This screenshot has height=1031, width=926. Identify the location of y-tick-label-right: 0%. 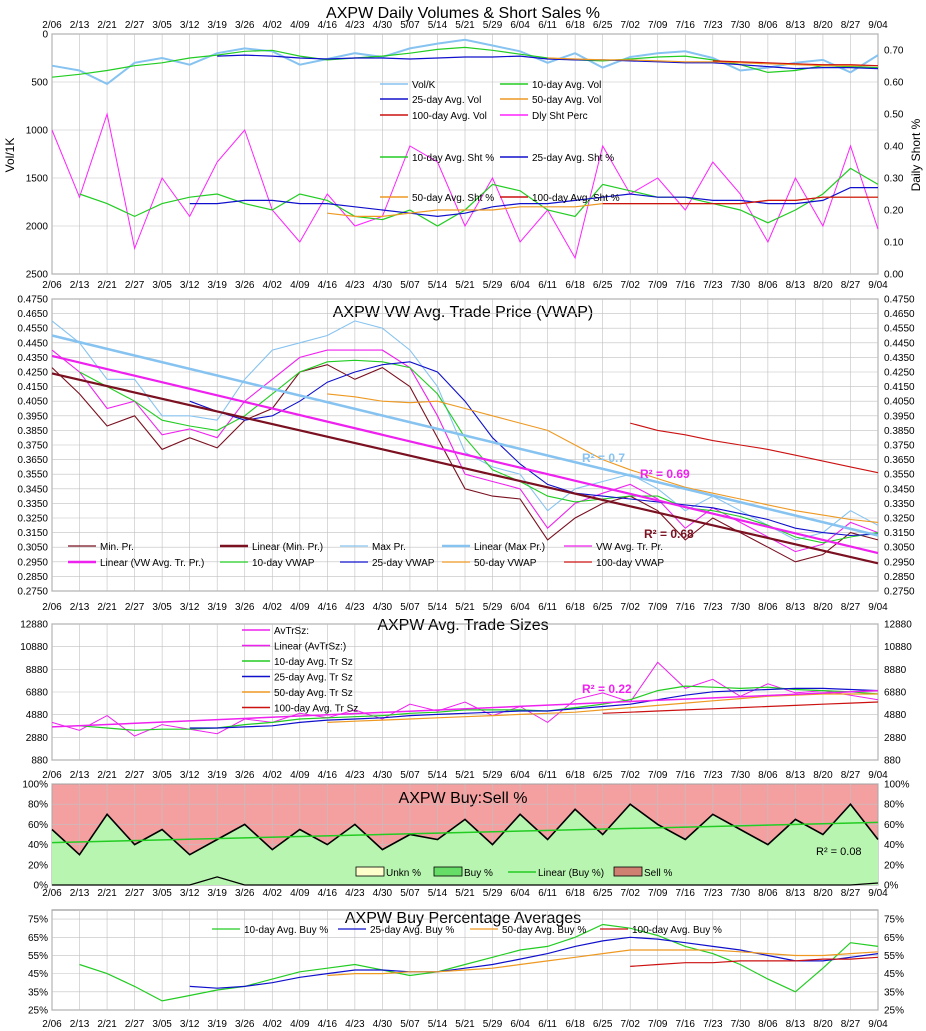
(891, 886).